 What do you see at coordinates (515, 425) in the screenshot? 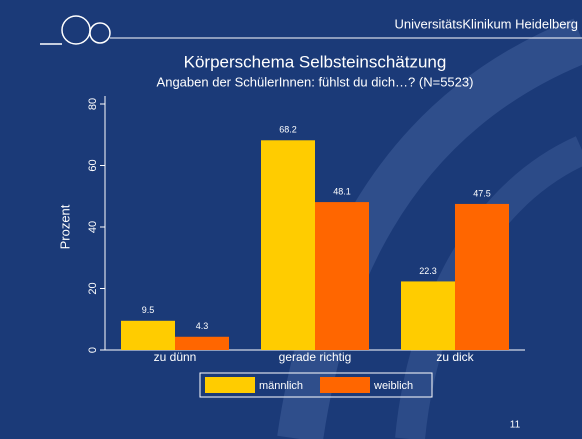
I see `page-number: 11` at bounding box center [515, 425].